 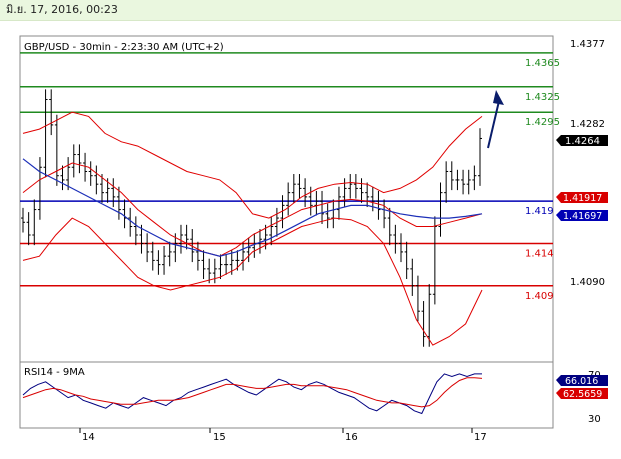 What do you see at coordinates (587, 124) in the screenshot?
I see `y-tick-label: 1.4282` at bounding box center [587, 124].